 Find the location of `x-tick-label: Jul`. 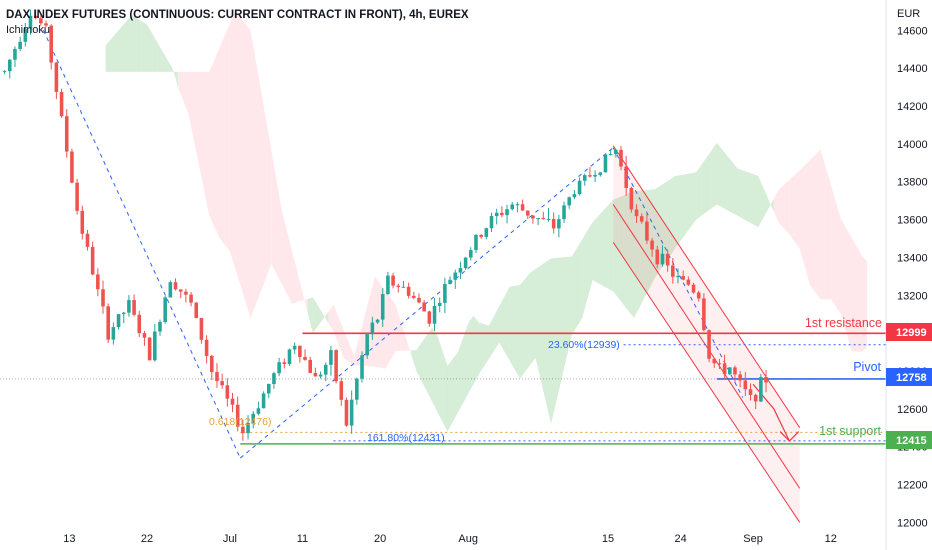

x-tick-label: Jul is located at coordinates (230, 539).